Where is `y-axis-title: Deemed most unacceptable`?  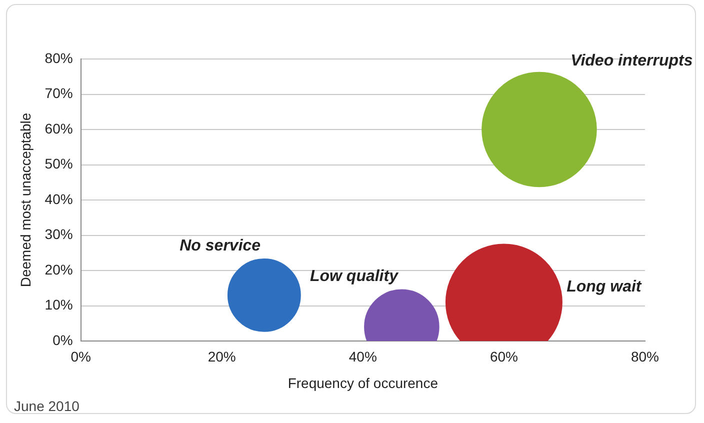
y-axis-title: Deemed most unacceptable is located at coordinates (25, 200).